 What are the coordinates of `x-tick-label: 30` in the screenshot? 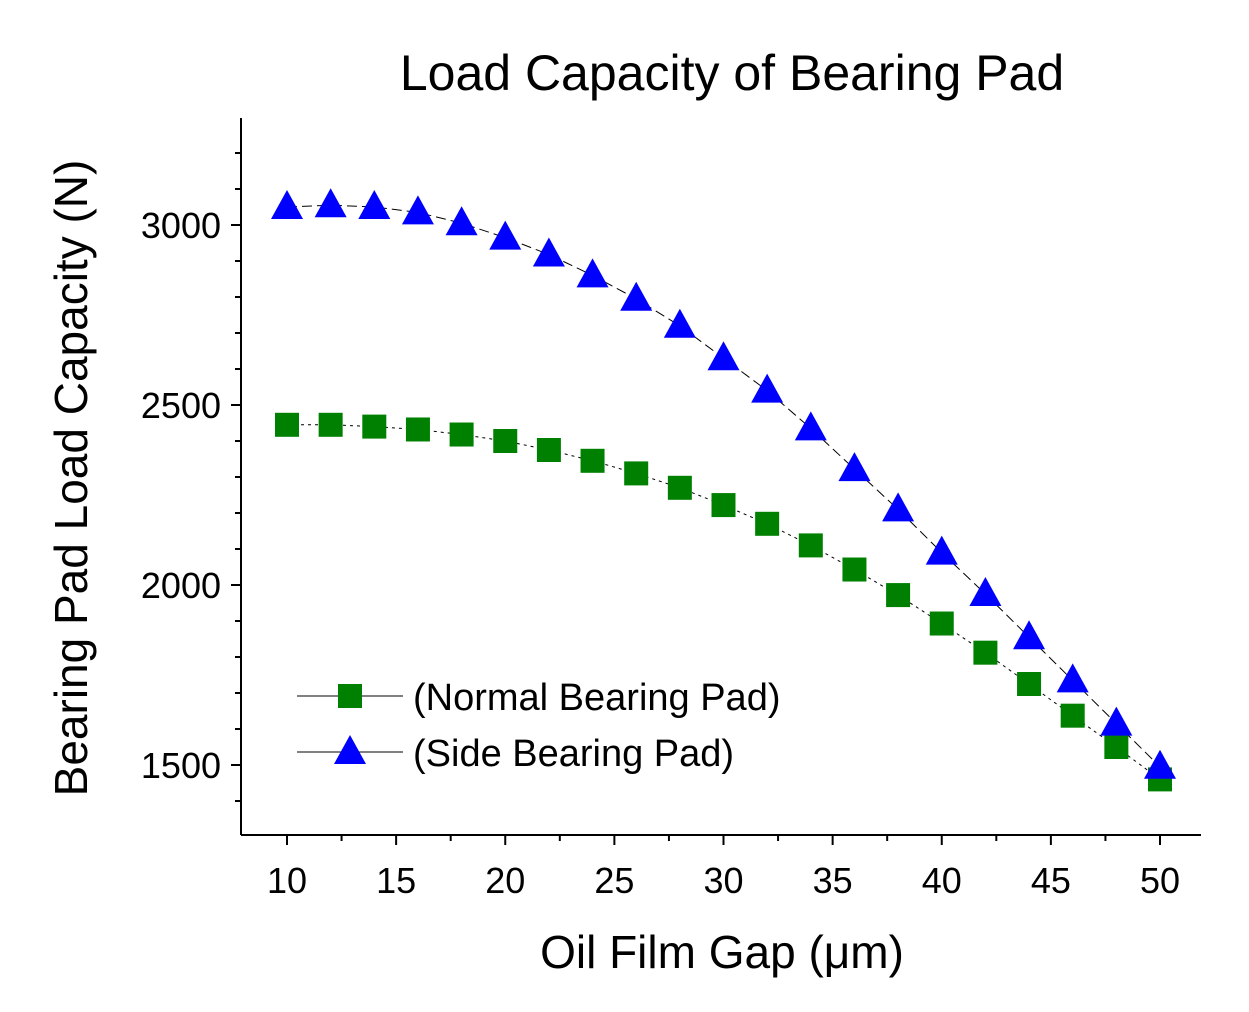 It's located at (723, 880).